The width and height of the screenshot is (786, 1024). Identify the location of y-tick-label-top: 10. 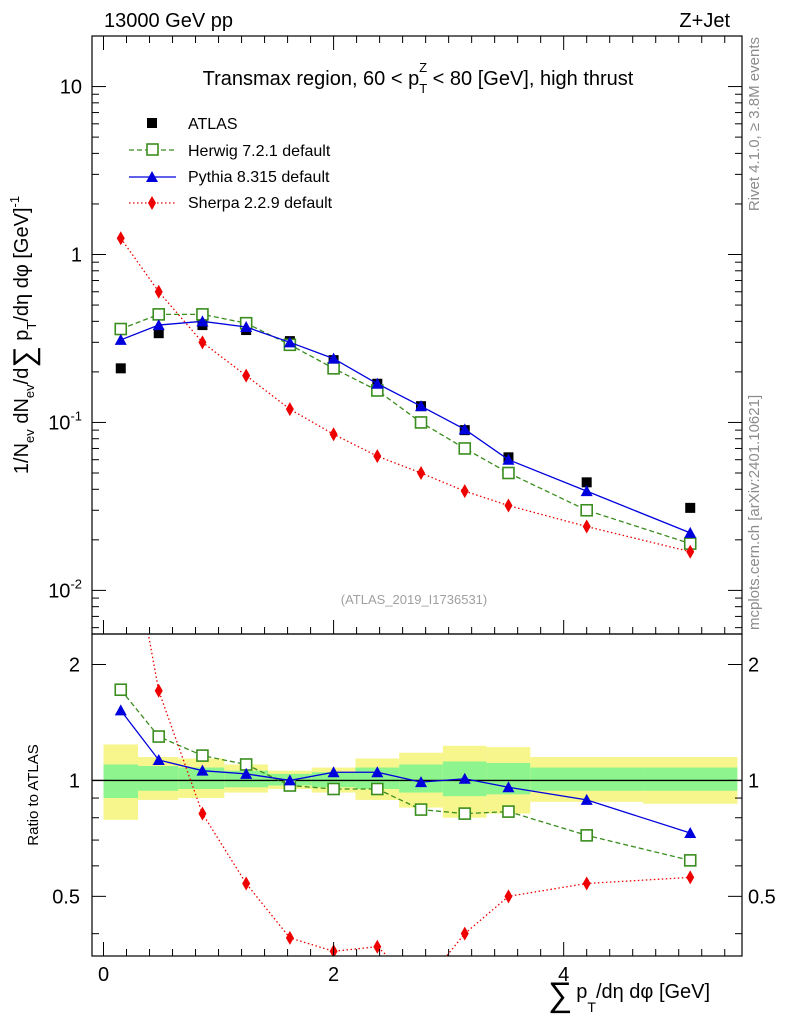
(71, 88).